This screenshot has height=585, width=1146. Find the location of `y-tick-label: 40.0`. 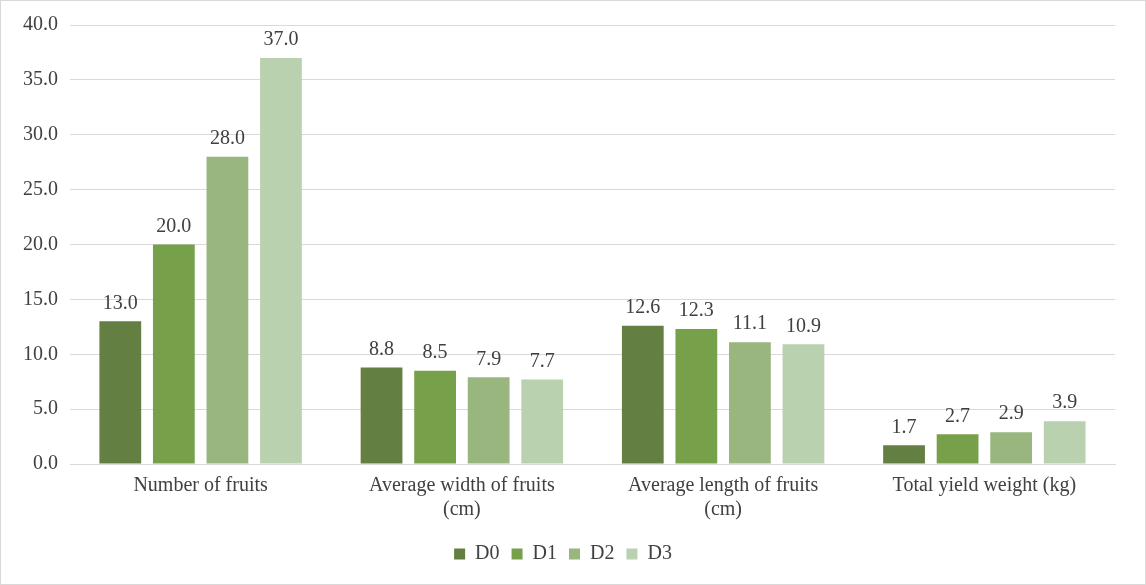

y-tick-label: 40.0 is located at coordinates (40, 23).